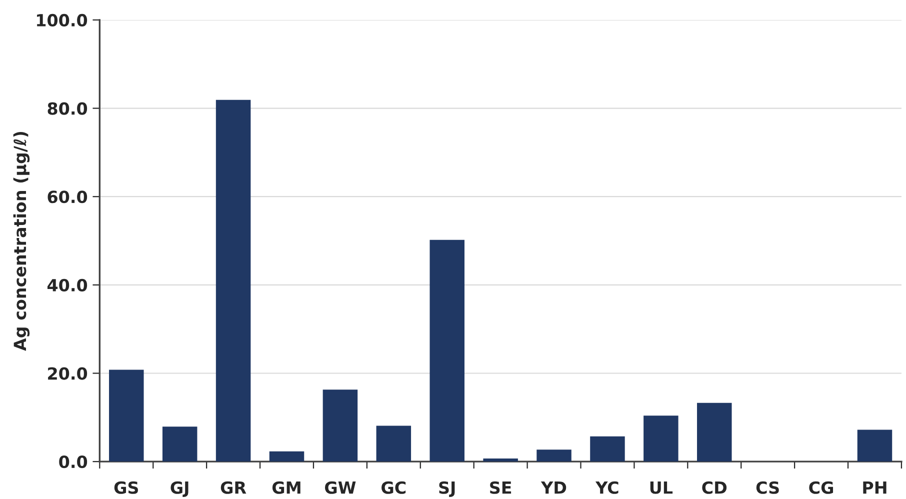 The height and width of the screenshot is (499, 906). I want to click on y-tick-label: 100.0, so click(62, 20).